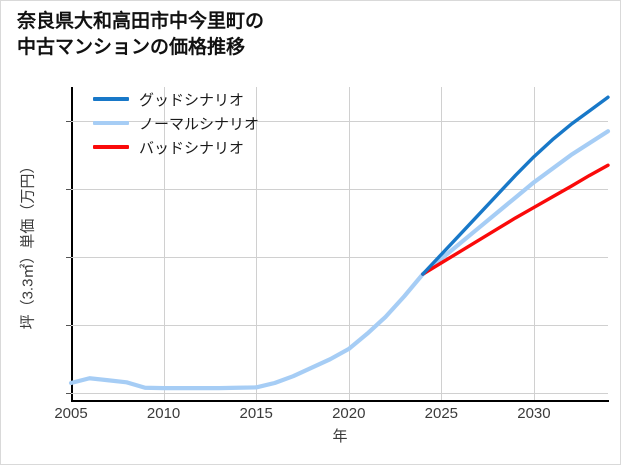  Describe the element at coordinates (441, 413) in the screenshot. I see `x-tick-label: 2025` at that location.